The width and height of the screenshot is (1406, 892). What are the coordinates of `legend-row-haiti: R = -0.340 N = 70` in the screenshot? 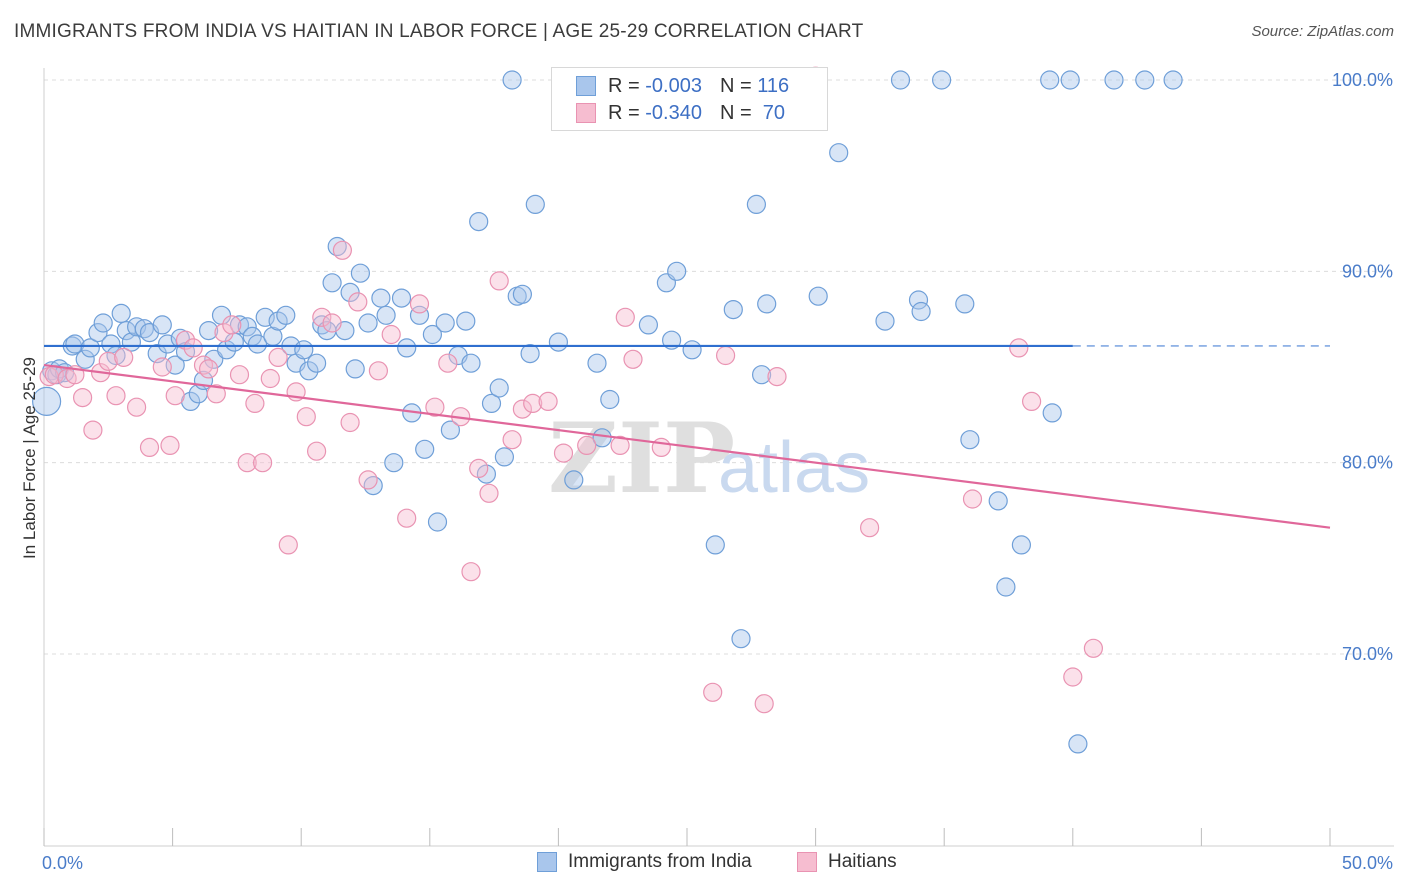 It's located at (680, 113).